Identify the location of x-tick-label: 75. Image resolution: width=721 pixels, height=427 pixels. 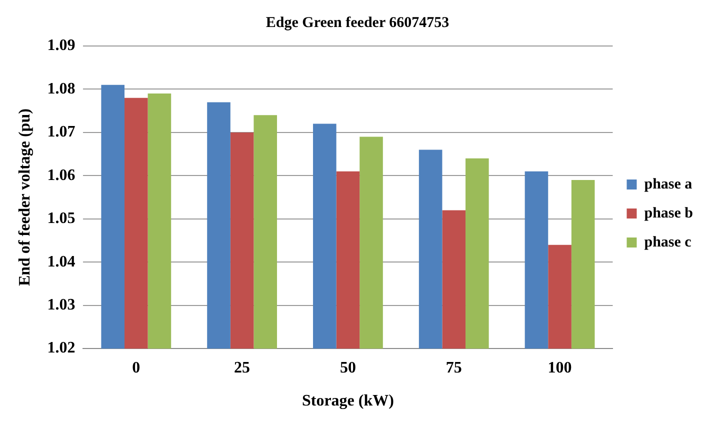
(454, 367).